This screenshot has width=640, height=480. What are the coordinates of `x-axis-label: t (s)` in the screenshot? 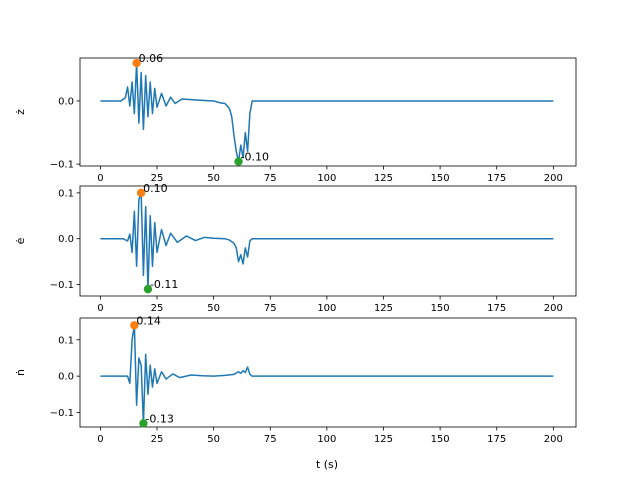 It's located at (327, 464).